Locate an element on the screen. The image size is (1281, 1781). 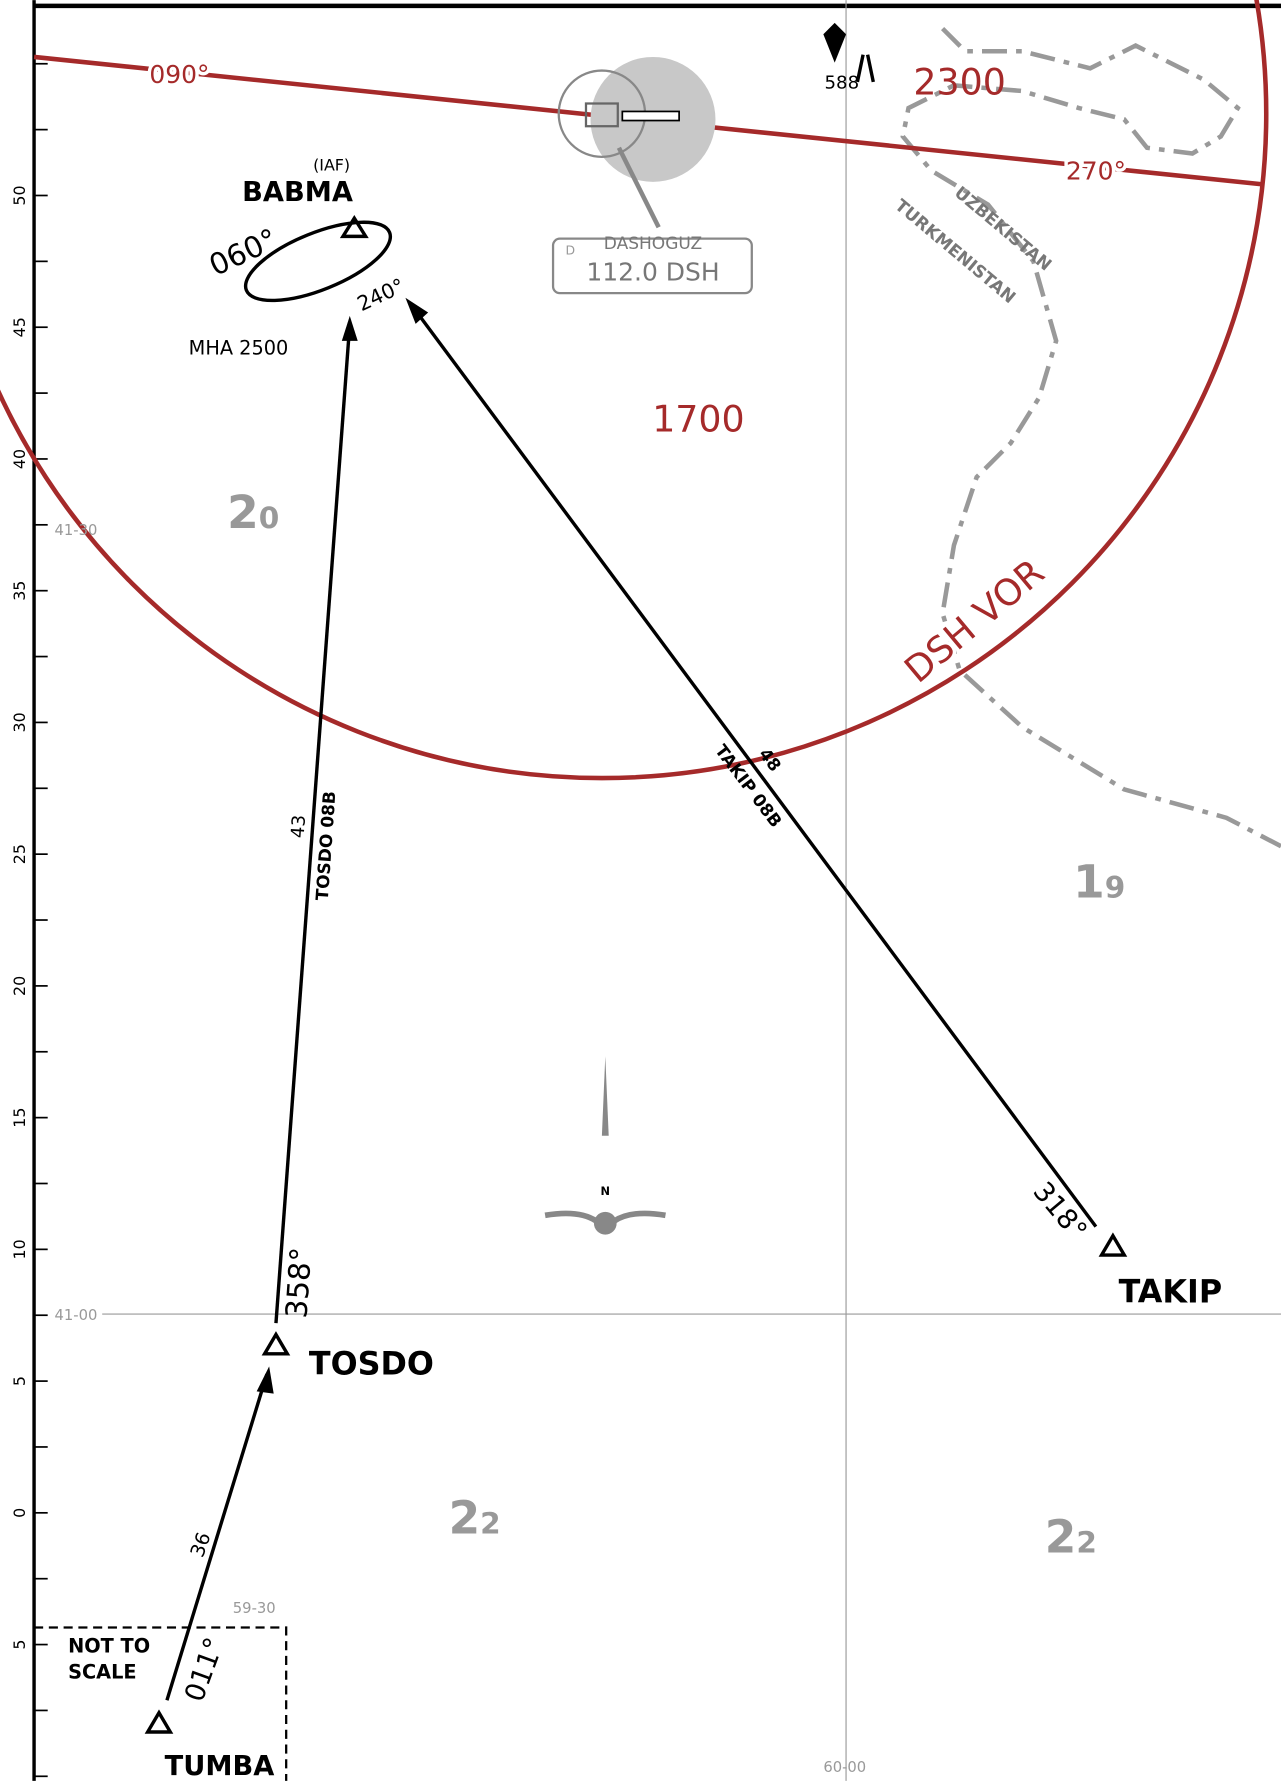
mora: 20 is located at coordinates (253, 512).